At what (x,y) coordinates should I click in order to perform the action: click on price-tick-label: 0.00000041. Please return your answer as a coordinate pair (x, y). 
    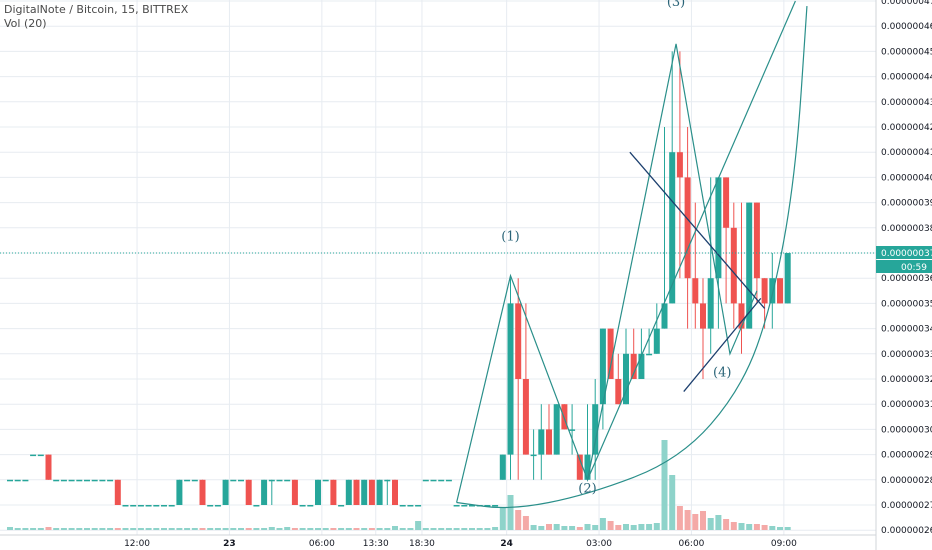
    Looking at the image, I should click on (906, 153).